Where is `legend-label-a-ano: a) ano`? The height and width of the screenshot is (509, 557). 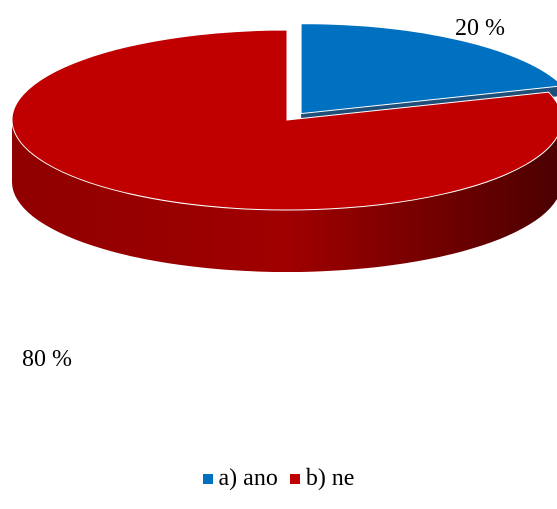 legend-label-a-ano: a) ano is located at coordinates (248, 478).